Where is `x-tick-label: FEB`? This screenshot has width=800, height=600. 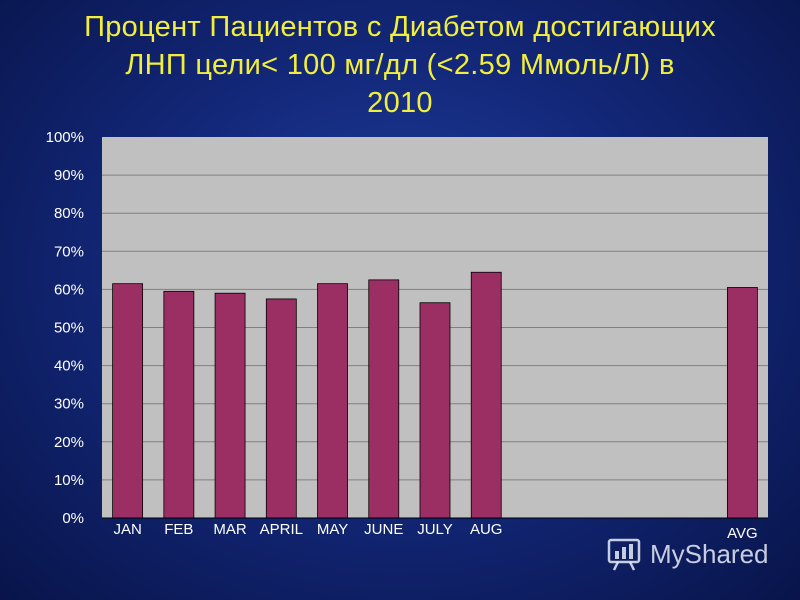
x-tick-label: FEB is located at coordinates (178, 529).